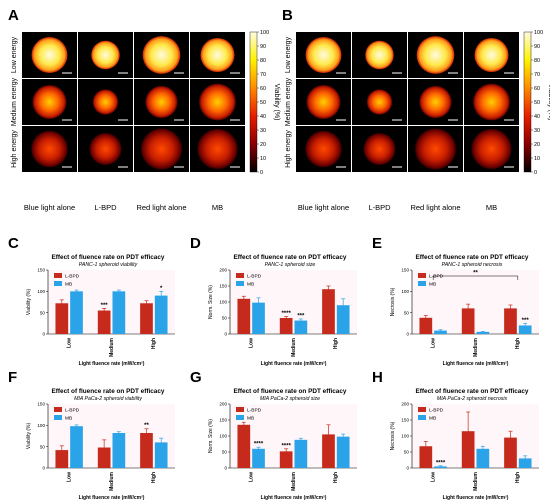  I want to click on chart-subtitle: MIA PaCa-2 spheroid necrosis, so click(472, 399).